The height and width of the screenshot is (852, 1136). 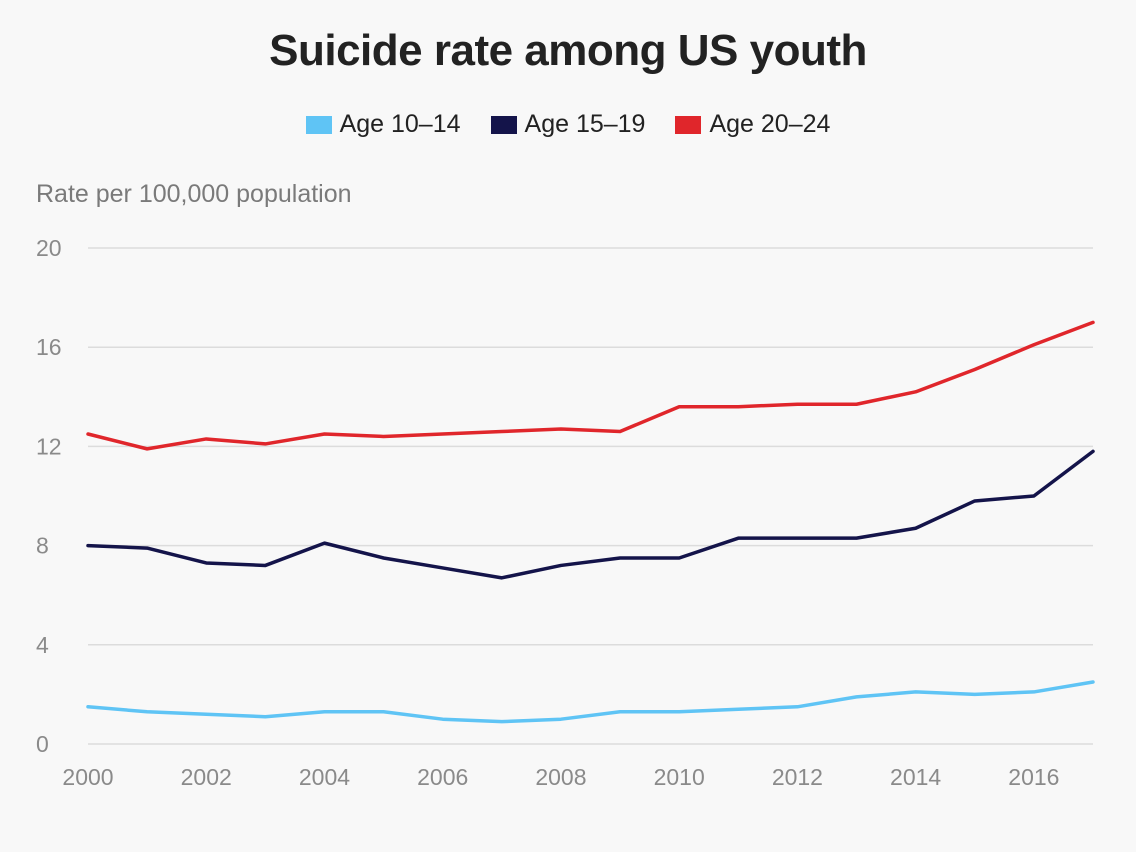 I want to click on x-tick-label: 2010, so click(x=679, y=777).